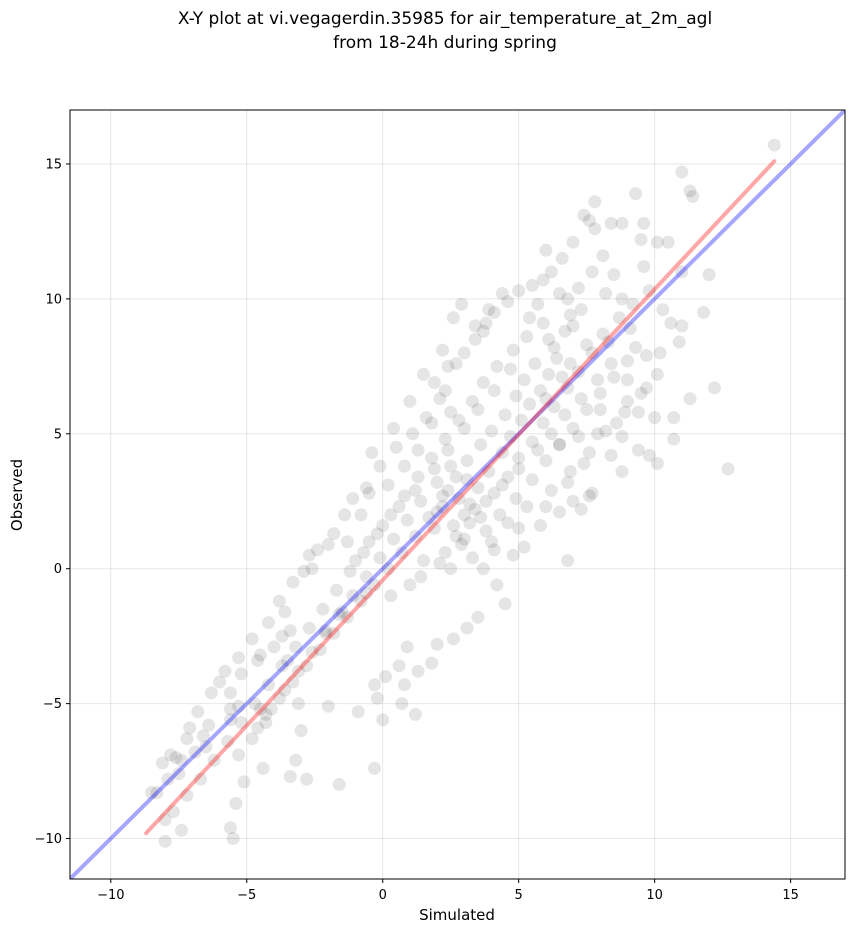 Image resolution: width=854 pixels, height=934 pixels. I want to click on y-tick-label: −10, so click(48, 839).